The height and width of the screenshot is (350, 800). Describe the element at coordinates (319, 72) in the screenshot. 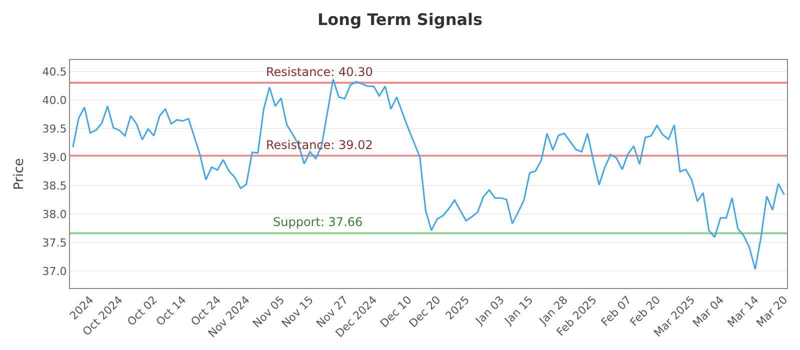

I see `ref-line-label: Resistance: 40.30` at that location.